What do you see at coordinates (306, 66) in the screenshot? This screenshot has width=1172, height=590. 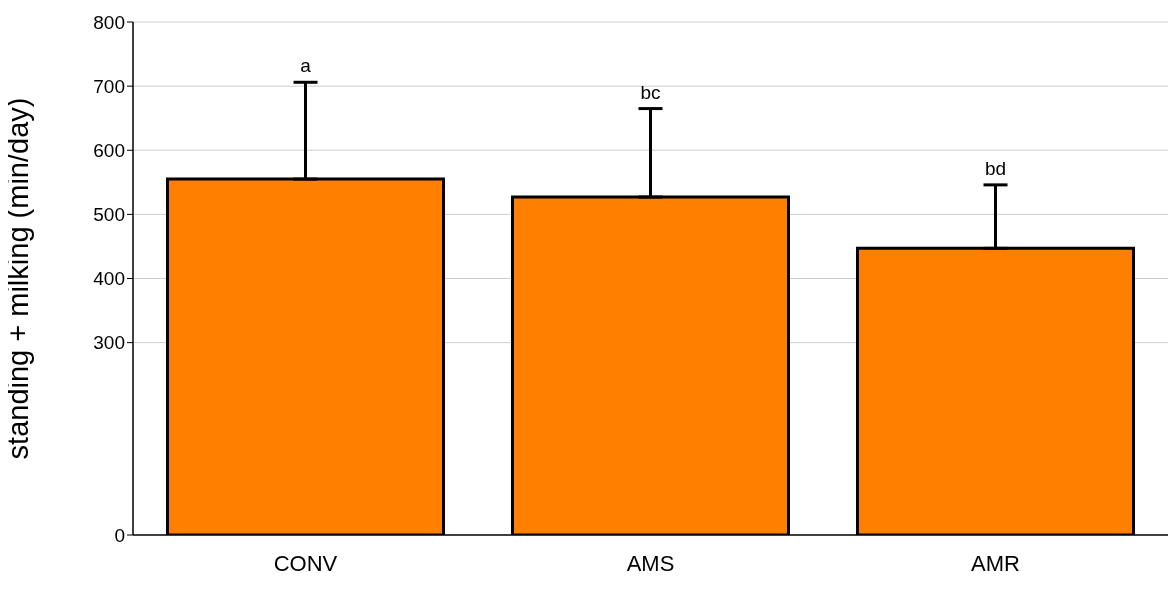 I see `annotation: a` at bounding box center [306, 66].